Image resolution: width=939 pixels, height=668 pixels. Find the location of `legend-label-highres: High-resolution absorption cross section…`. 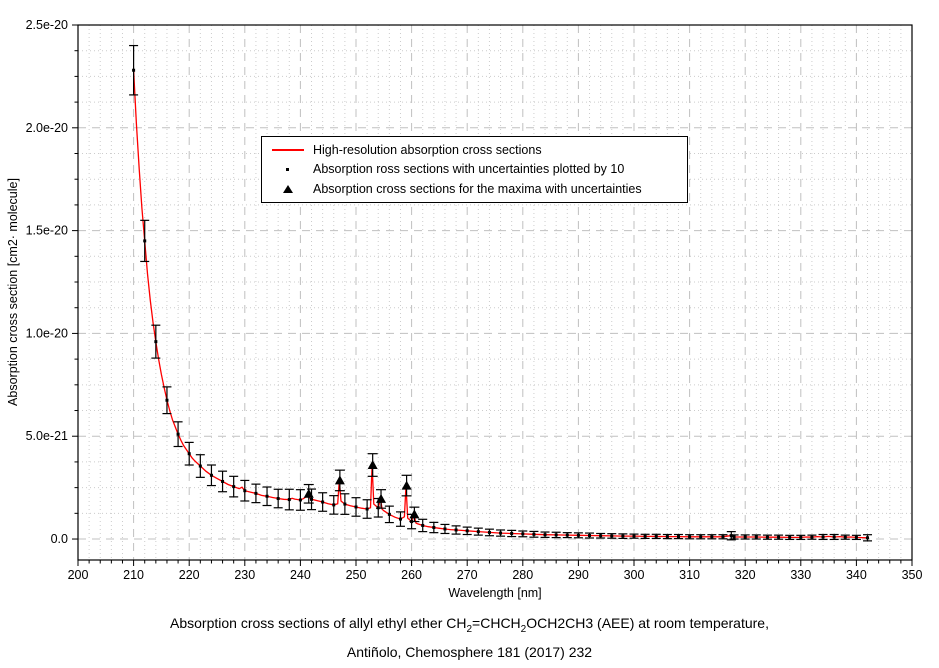

legend-label-highres: High-resolution absorption cross section… is located at coordinates (427, 149).